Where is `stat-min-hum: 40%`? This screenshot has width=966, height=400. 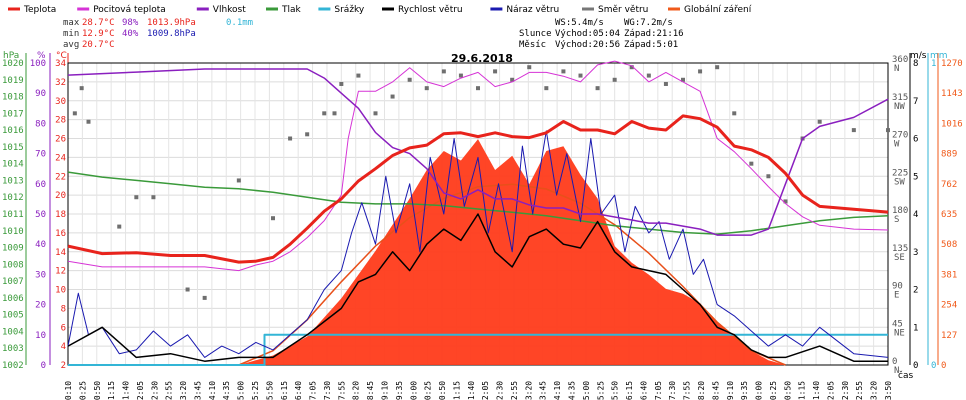
stat-min-hum: 40% is located at coordinates (130, 34).